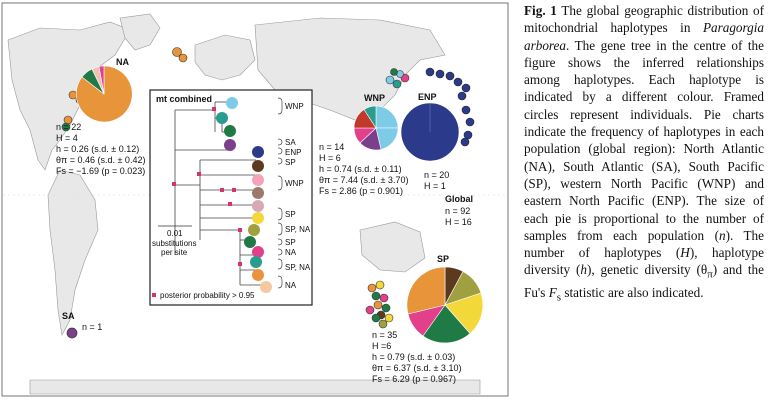 The image size is (768, 404). I want to click on tree-group-6: SP, NA, so click(298, 229).